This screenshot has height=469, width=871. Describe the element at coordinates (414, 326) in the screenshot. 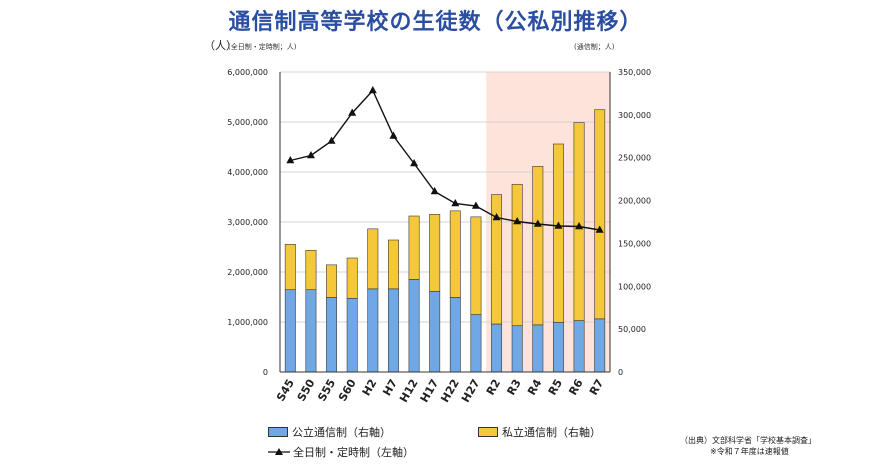

I see `bar-public-H12` at that location.